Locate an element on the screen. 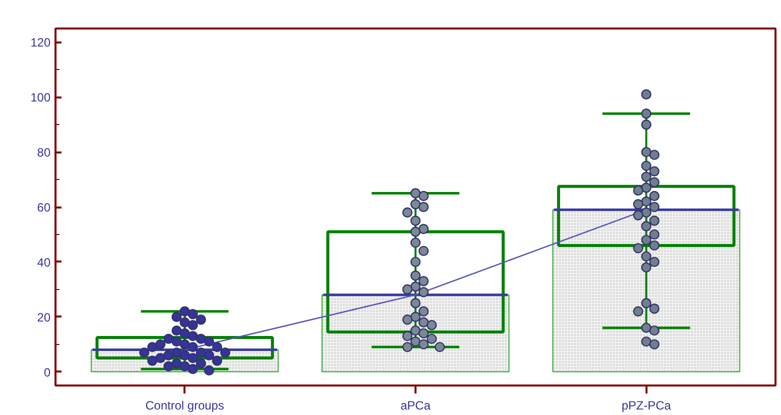 The width and height of the screenshot is (781, 415). y-tick-label: 20 is located at coordinates (44, 317).